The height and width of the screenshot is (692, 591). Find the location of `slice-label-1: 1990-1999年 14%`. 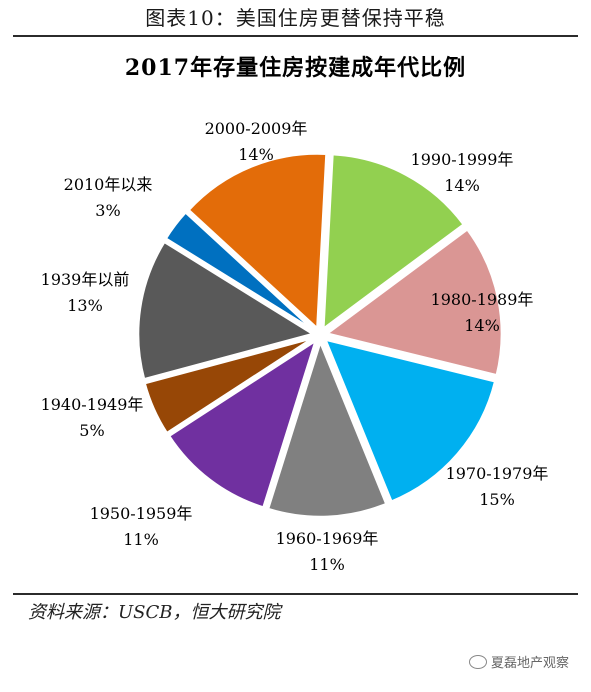

slice-label-1: 1990-1999年 14% is located at coordinates (462, 173).